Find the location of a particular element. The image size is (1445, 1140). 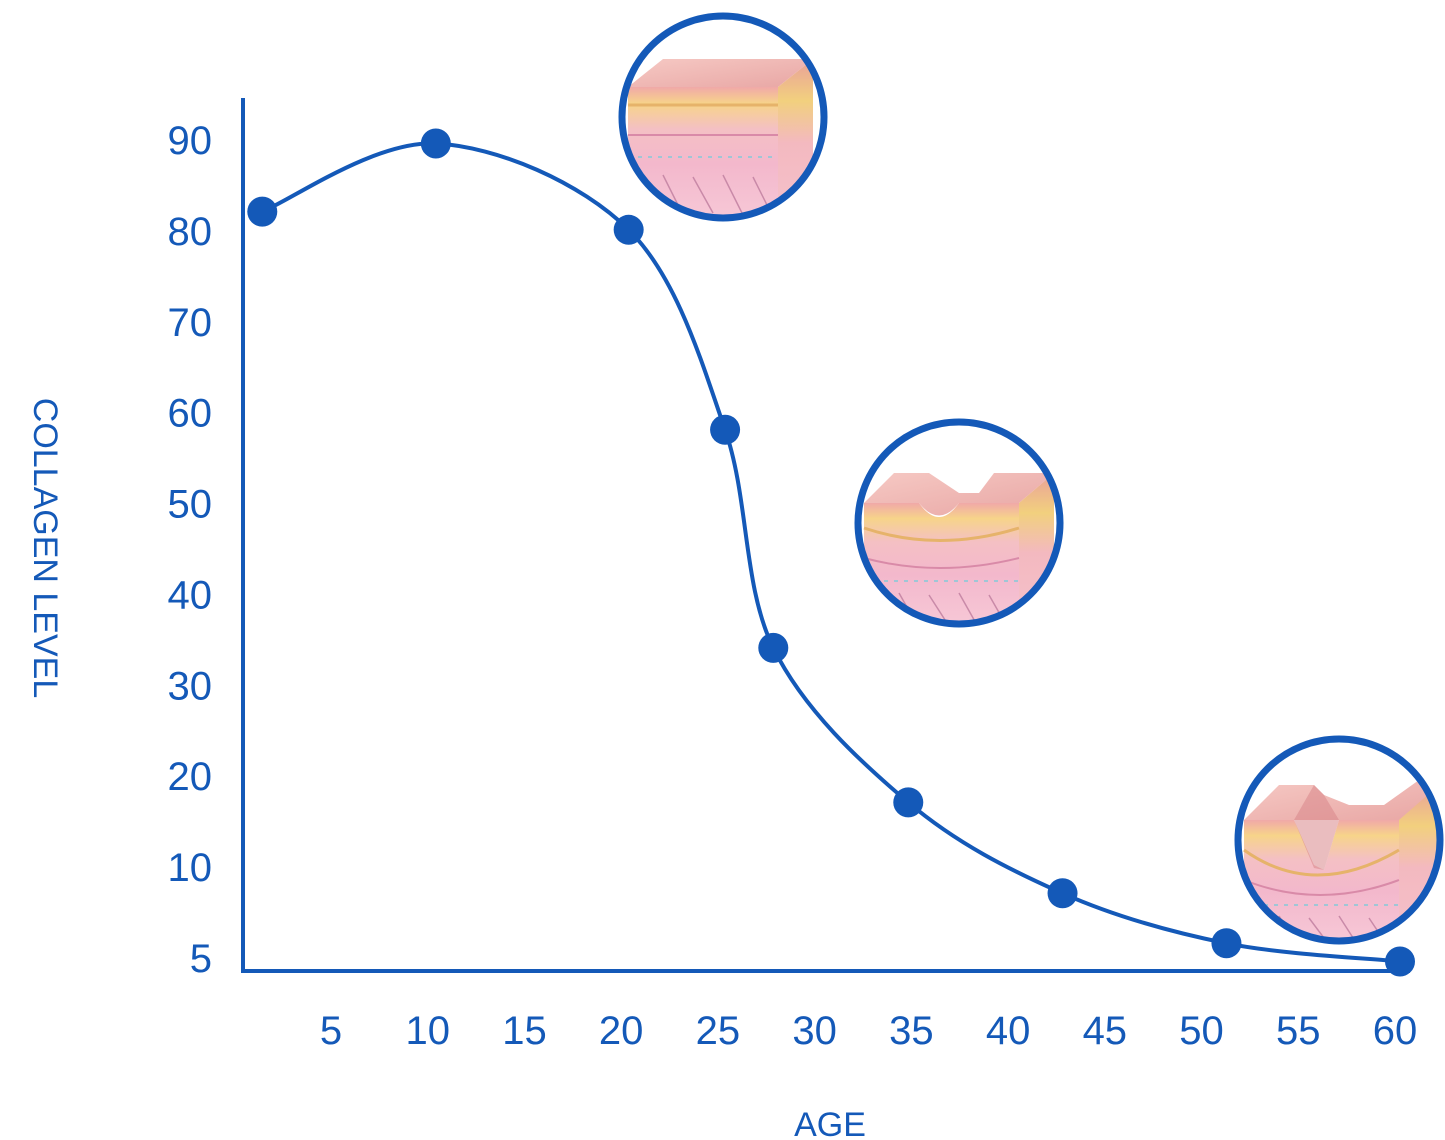

skin-cross-section-shallow-wrinkle-icon is located at coordinates (959, 523).